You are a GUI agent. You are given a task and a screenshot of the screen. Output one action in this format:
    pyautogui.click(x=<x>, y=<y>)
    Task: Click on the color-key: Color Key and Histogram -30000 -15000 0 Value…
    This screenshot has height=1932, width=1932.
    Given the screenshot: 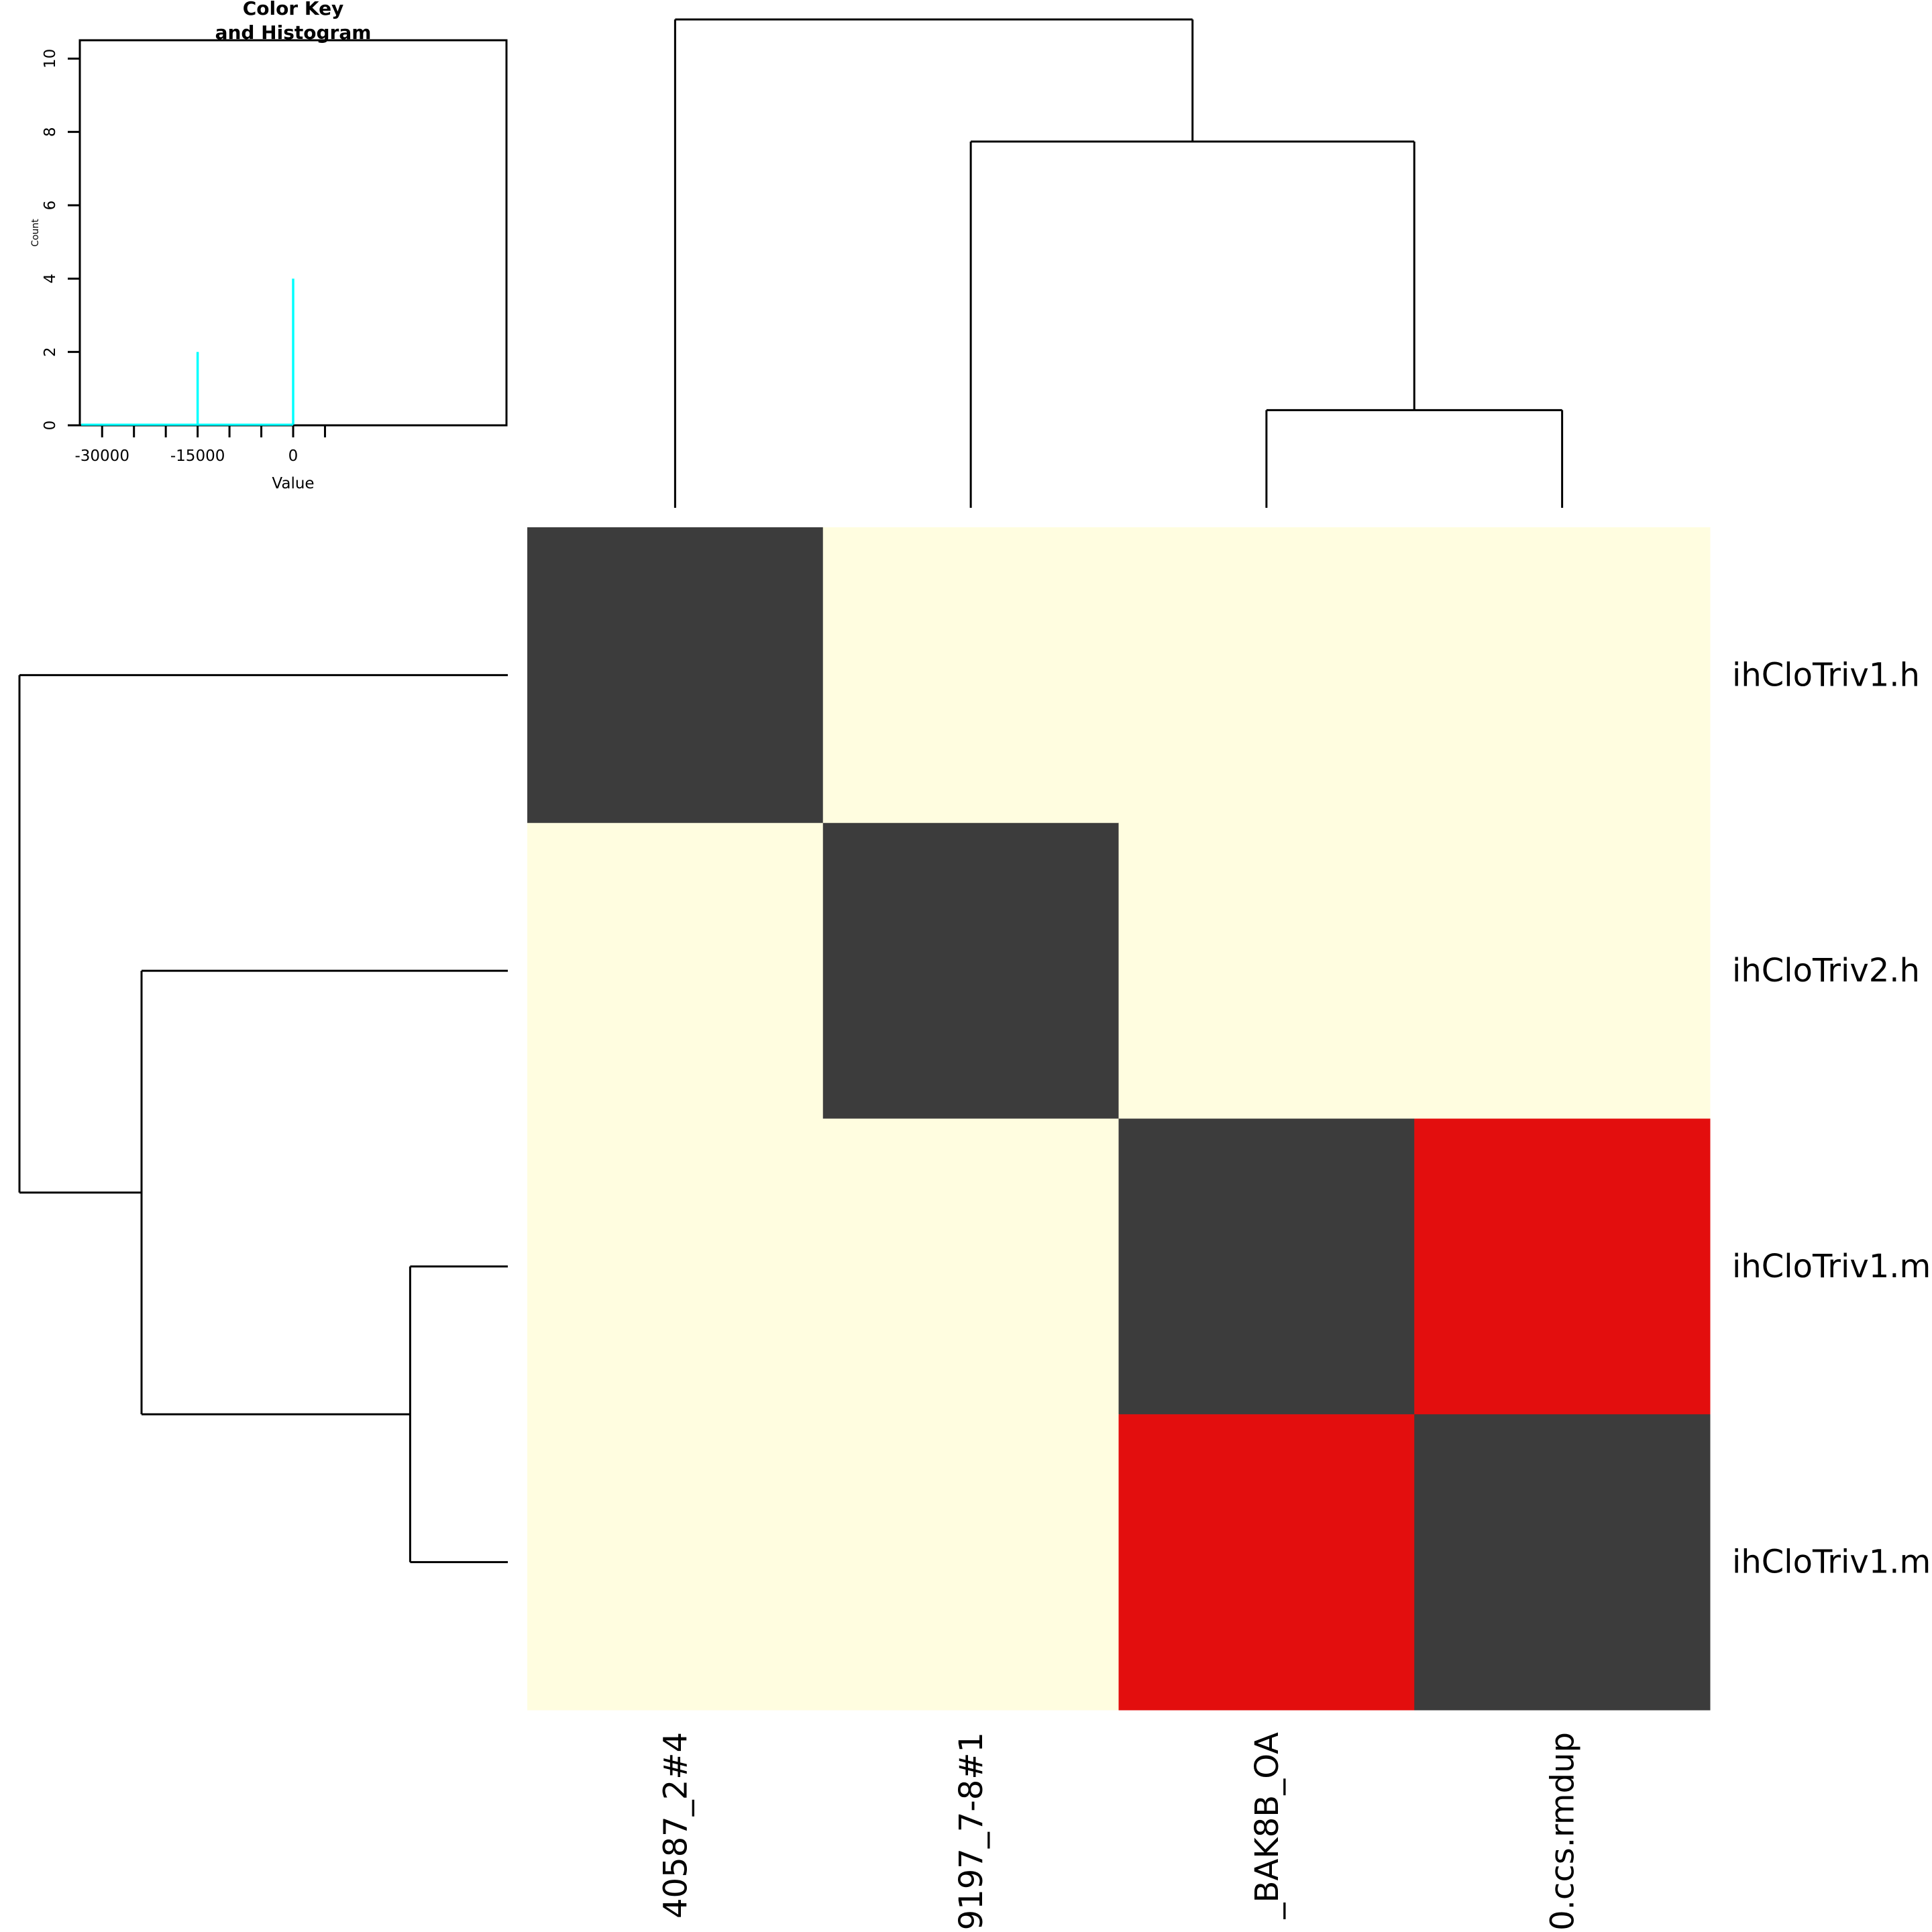 What is the action you would take?
    pyautogui.click(x=269, y=246)
    